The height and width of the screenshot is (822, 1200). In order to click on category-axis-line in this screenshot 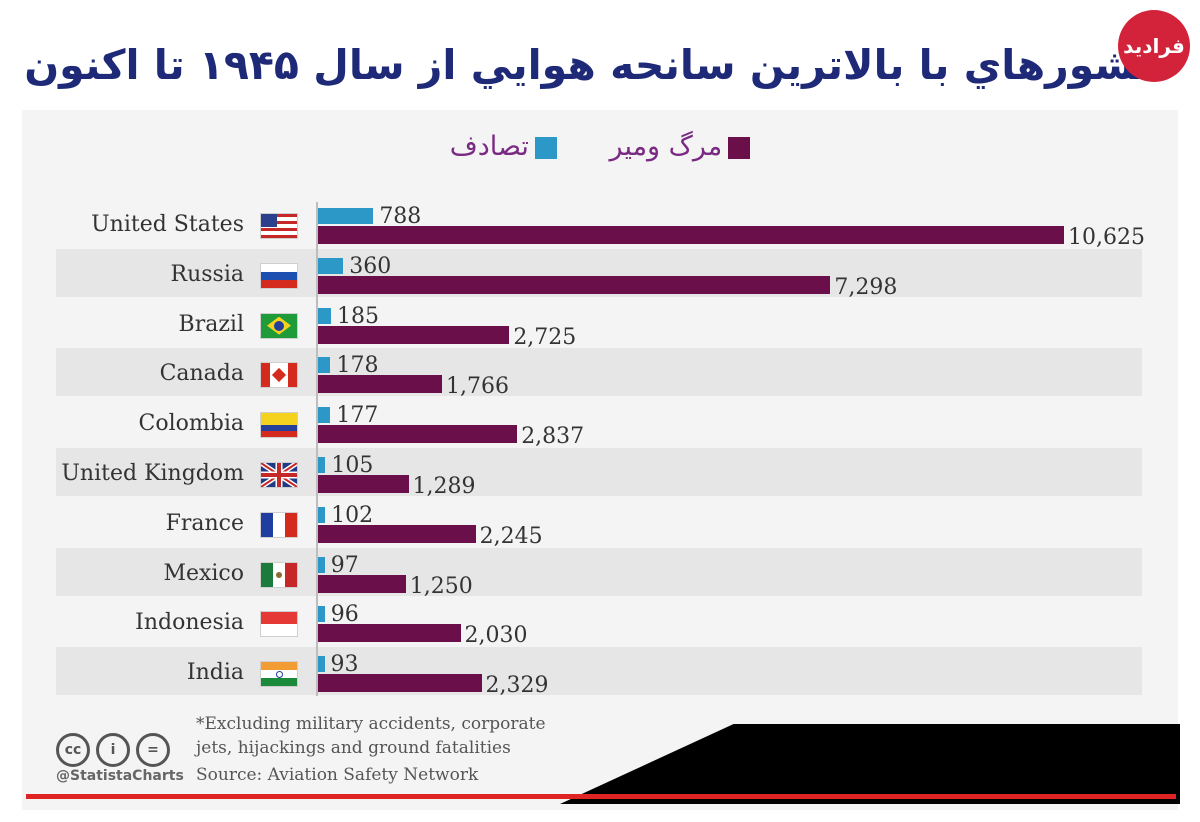, I will do `click(317, 449)`.